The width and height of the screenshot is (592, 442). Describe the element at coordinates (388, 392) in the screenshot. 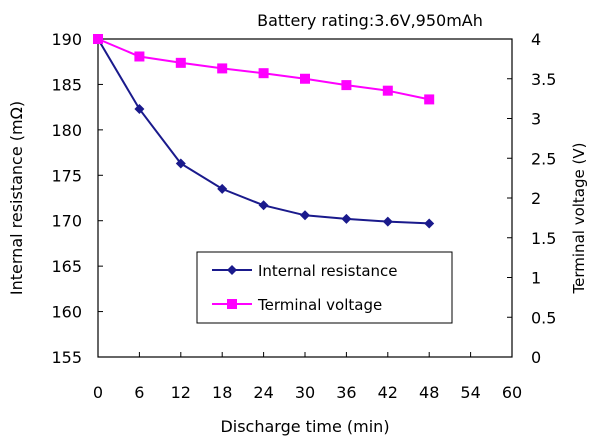

I see `x-tick-label: 42` at that location.